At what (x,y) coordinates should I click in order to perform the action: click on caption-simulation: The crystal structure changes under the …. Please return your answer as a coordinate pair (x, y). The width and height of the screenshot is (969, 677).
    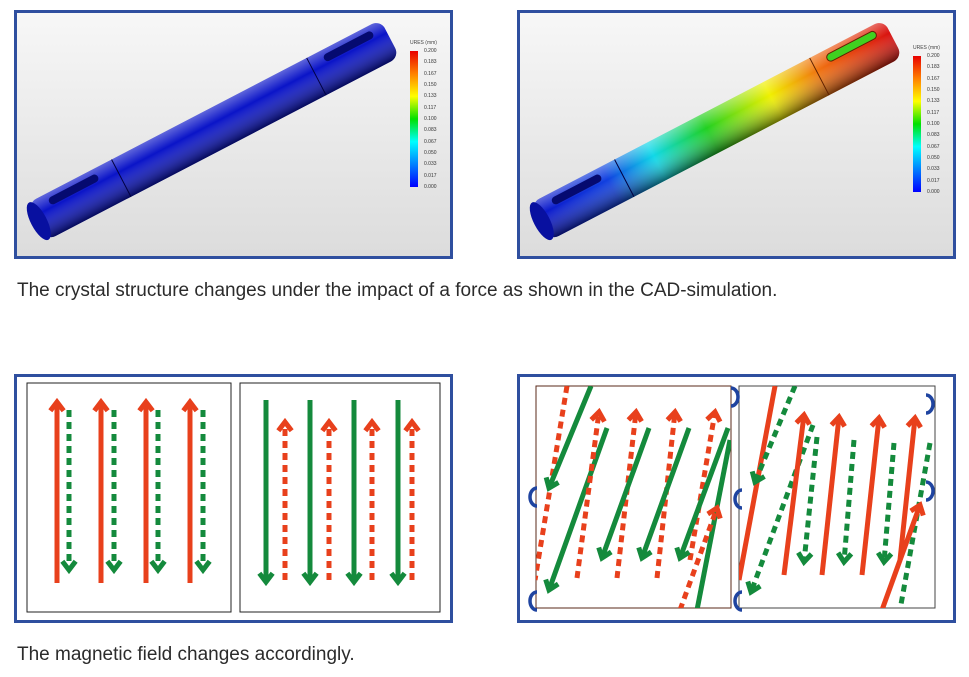
    Looking at the image, I should click on (397, 290).